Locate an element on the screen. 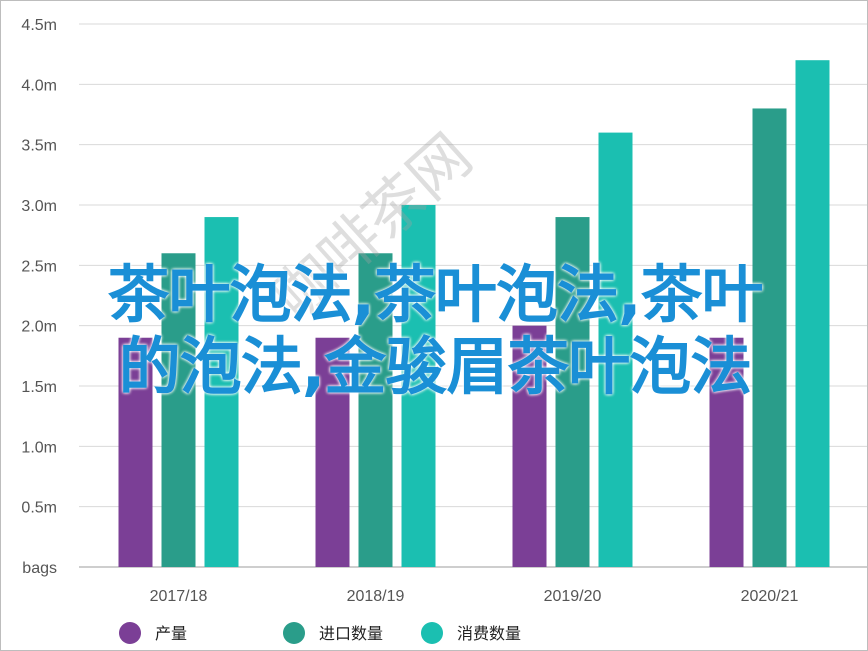  y-tick-label: 3.5m is located at coordinates (39, 146).